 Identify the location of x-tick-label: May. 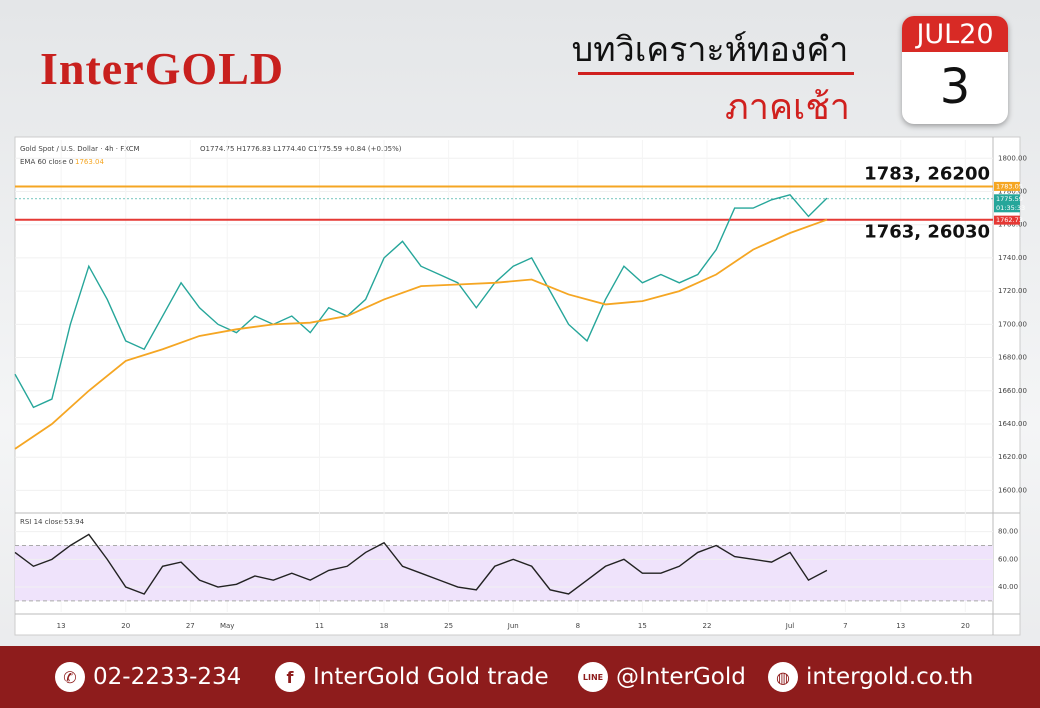
(227, 626).